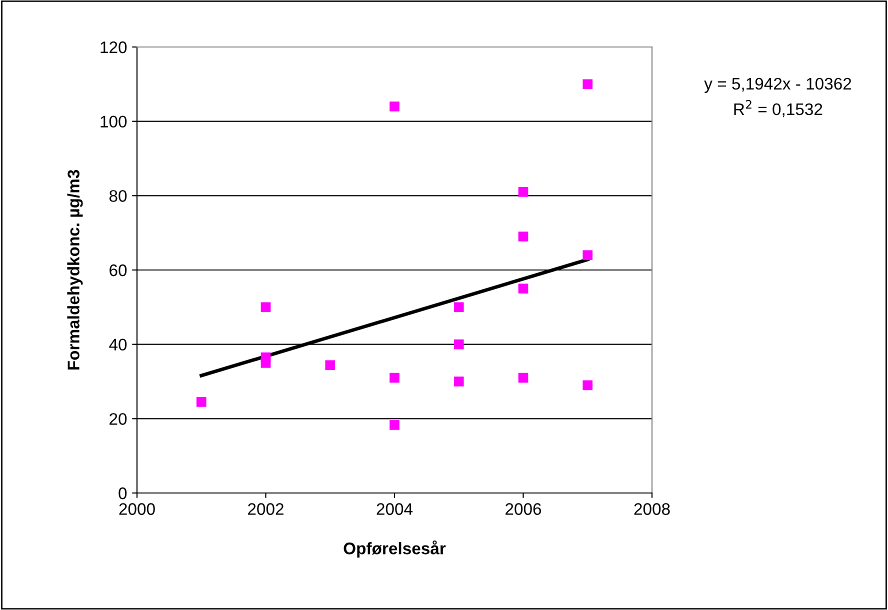  Describe the element at coordinates (778, 98) in the screenshot. I see `text: y = 5,1942x - 10362 R$^{2}$ = 0,1532` at that location.